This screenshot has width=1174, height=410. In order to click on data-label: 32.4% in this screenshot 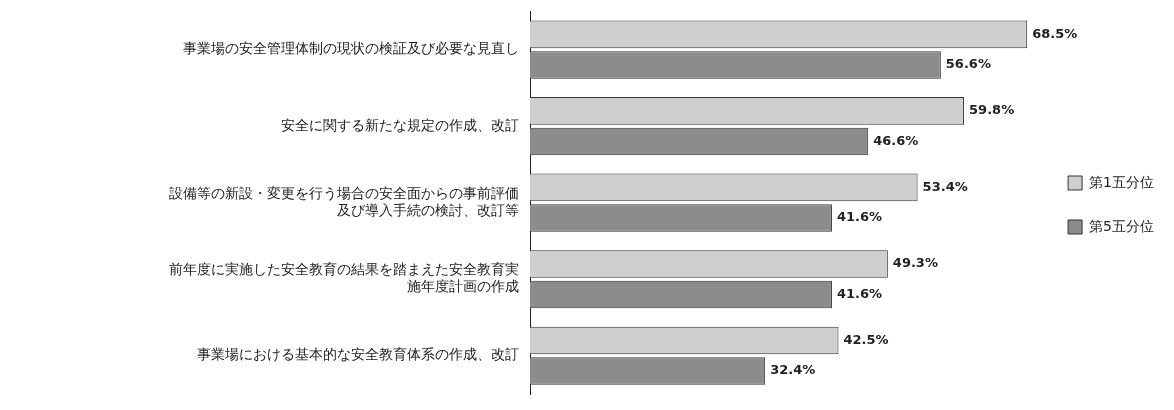, I will do `click(793, 370)`.